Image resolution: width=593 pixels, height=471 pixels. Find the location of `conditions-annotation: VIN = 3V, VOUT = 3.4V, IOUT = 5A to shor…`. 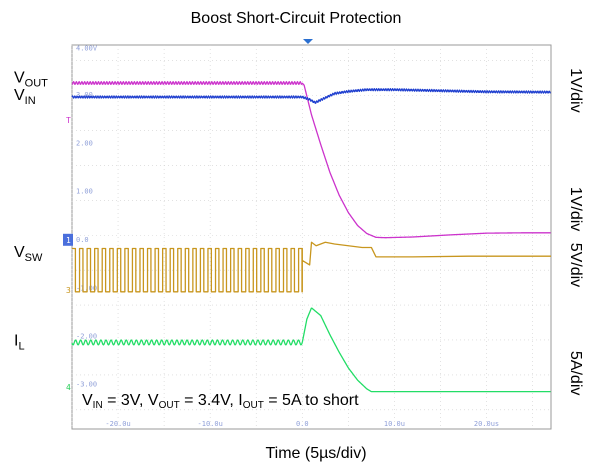

conditions-annotation: VIN = 3V, VOUT = 3.4V, IOUT = 5A to shor… is located at coordinates (220, 401).